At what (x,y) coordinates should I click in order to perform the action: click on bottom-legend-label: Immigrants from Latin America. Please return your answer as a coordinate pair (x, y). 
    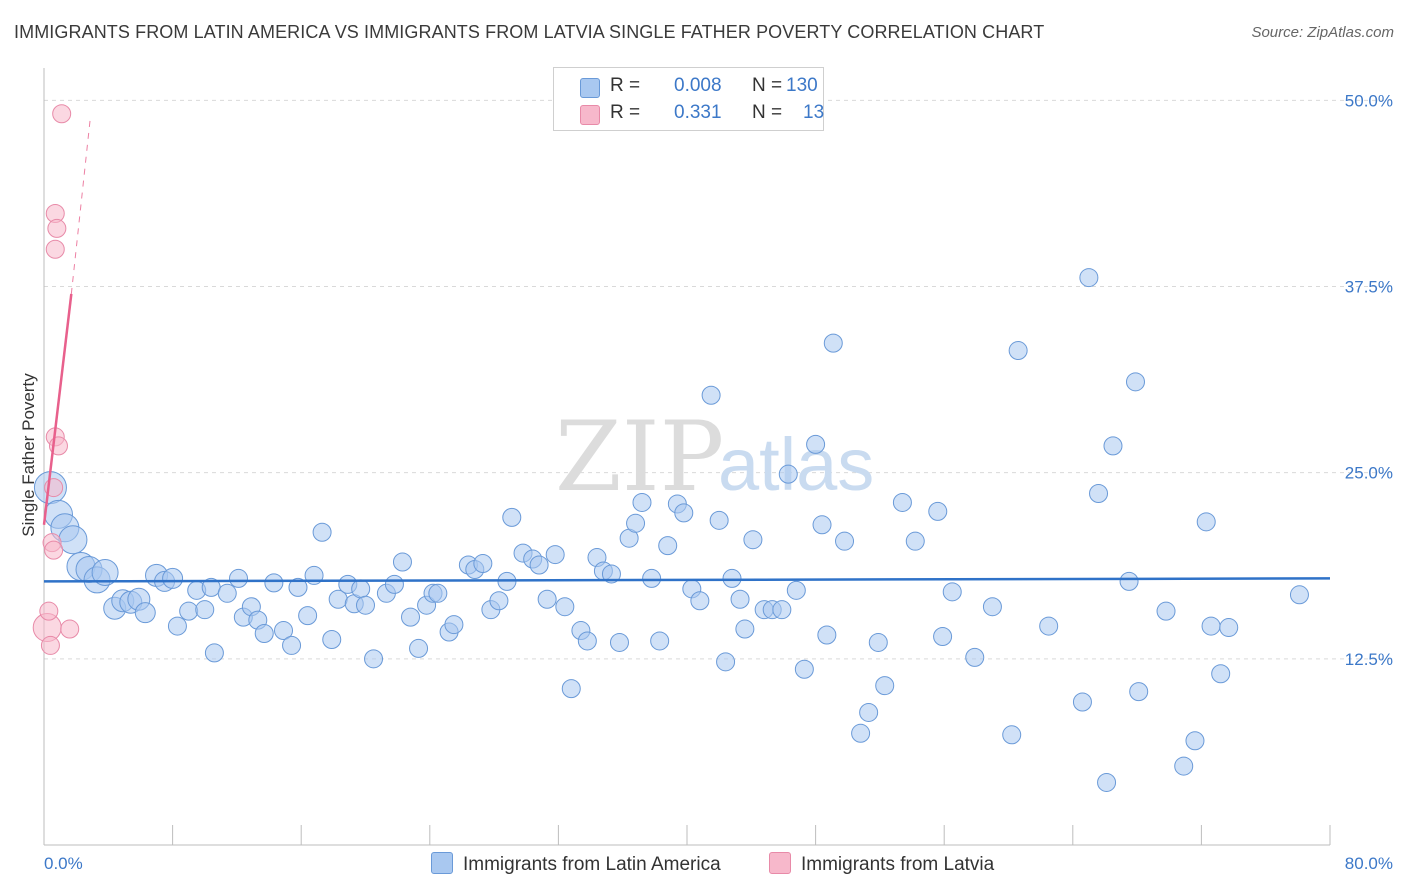
    Looking at the image, I should click on (592, 864).